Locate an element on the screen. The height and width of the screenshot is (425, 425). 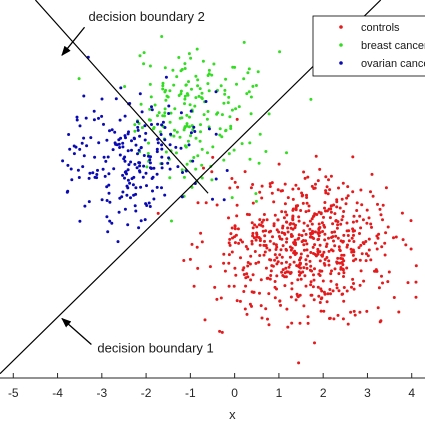
legend-marker is located at coordinates (341, 27).